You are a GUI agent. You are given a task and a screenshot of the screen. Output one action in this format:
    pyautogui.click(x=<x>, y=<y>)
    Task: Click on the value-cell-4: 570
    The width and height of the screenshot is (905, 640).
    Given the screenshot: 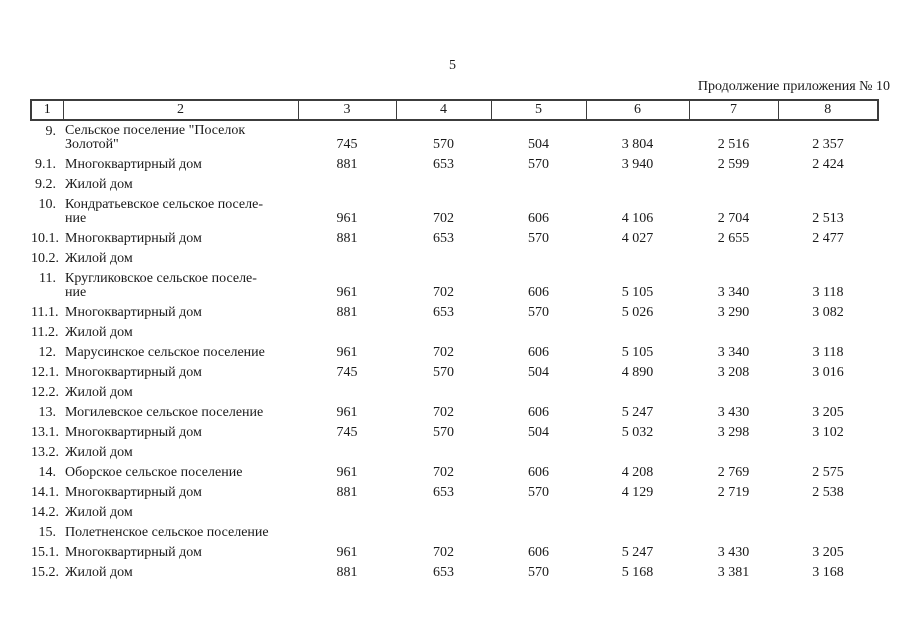 What is the action you would take?
    pyautogui.click(x=443, y=372)
    